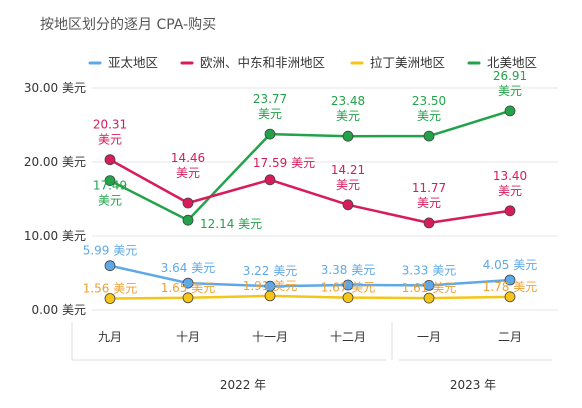 Image resolution: width=582 pixels, height=408 pixels. What do you see at coordinates (510, 265) in the screenshot?
I see `data-label: 4.05 美元` at bounding box center [510, 265].